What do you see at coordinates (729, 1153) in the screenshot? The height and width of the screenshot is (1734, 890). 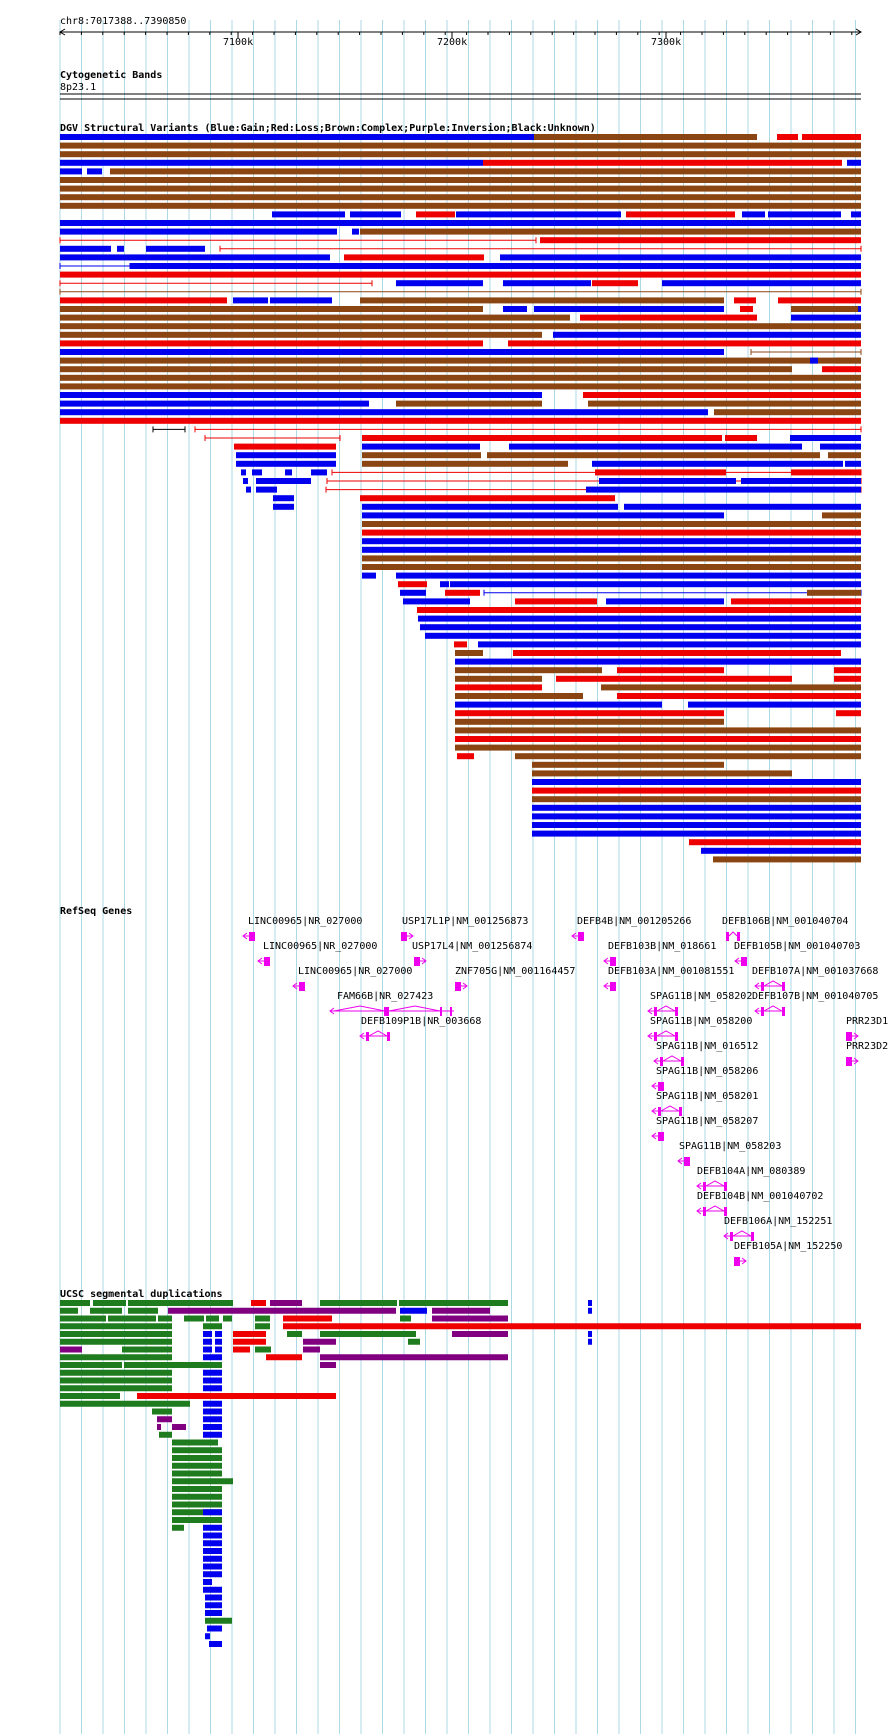 I see `refseq-gene: SPAG11B|NM_058203` at bounding box center [729, 1153].